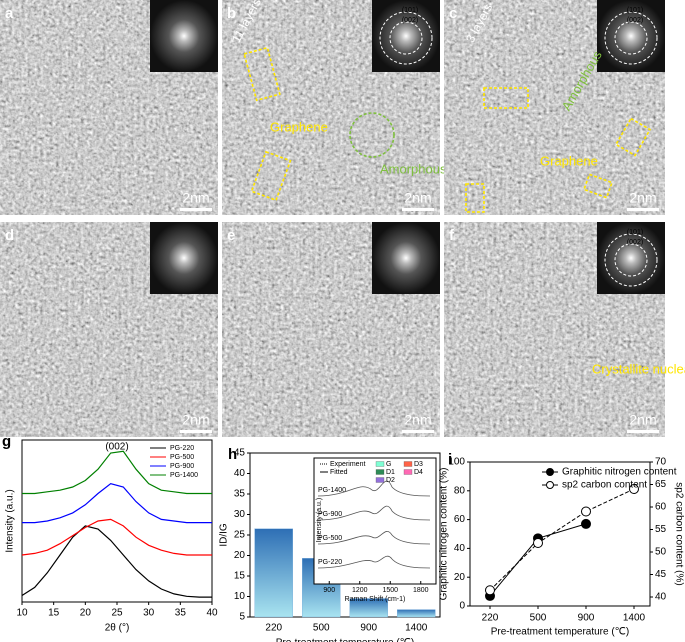 Image resolution: width=685 pixels, height=642 pixels. What do you see at coordinates (421, 590) in the screenshot?
I see `inset-x-tick-label: 1800` at bounding box center [421, 590].